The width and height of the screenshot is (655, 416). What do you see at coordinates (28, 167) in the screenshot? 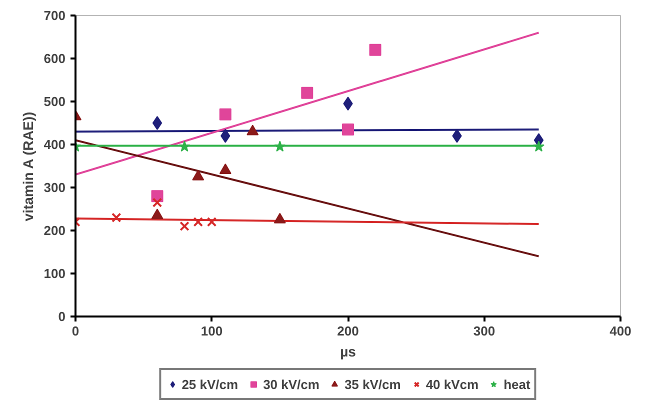
I see `y-axis-title: vitamin A (RAE))` at bounding box center [28, 167].